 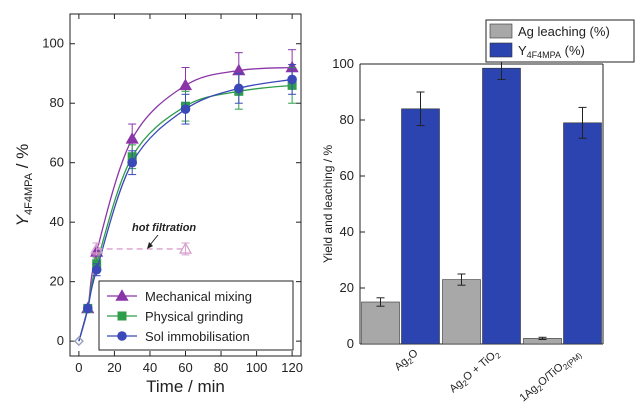 What do you see at coordinates (78, 367) in the screenshot?
I see `x-tick-label: 0` at bounding box center [78, 367].